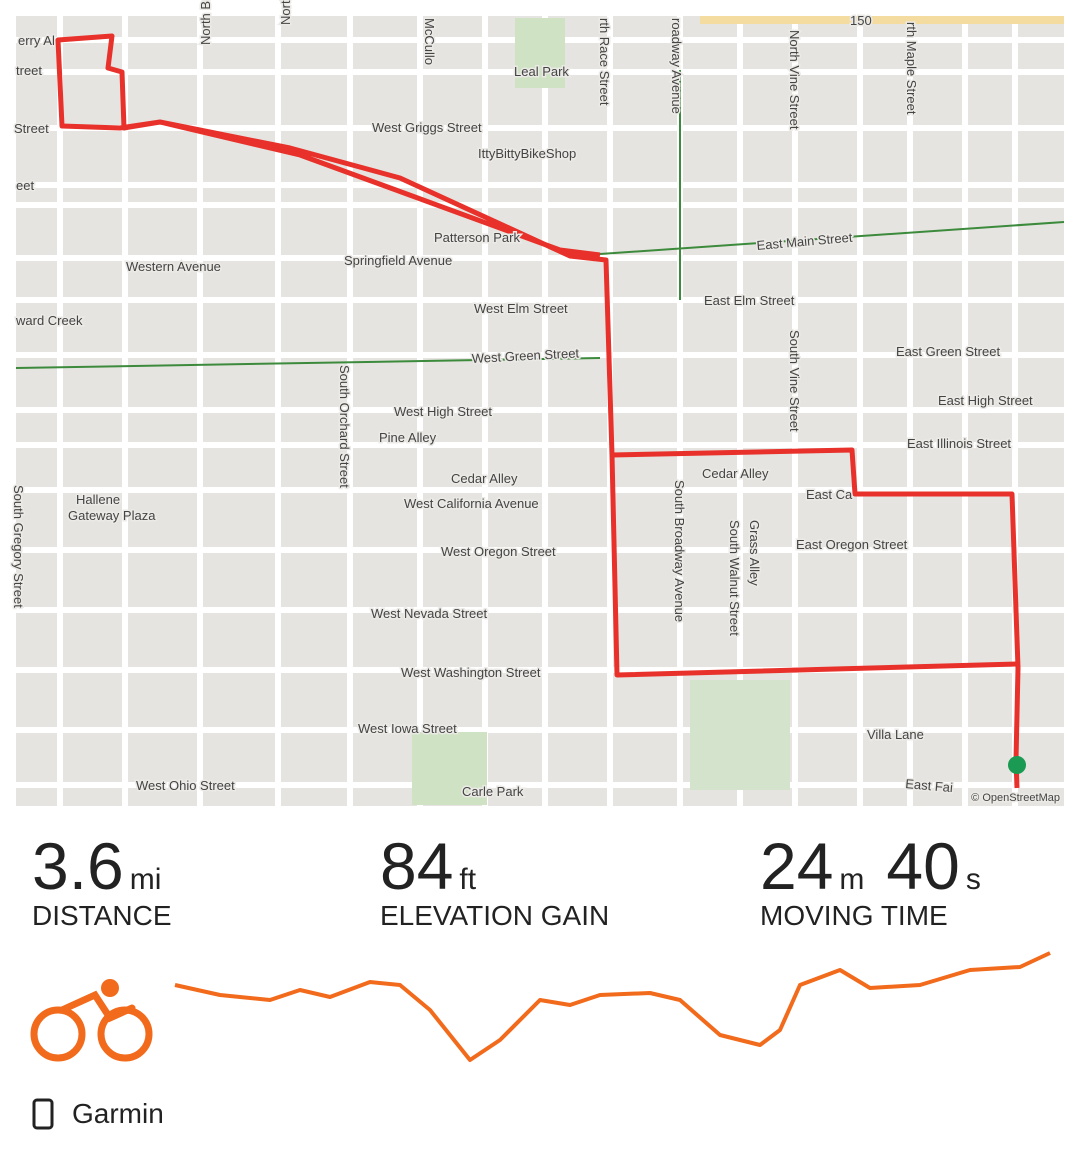  What do you see at coordinates (98, 499) in the screenshot?
I see `map-label: Hallene` at bounding box center [98, 499].